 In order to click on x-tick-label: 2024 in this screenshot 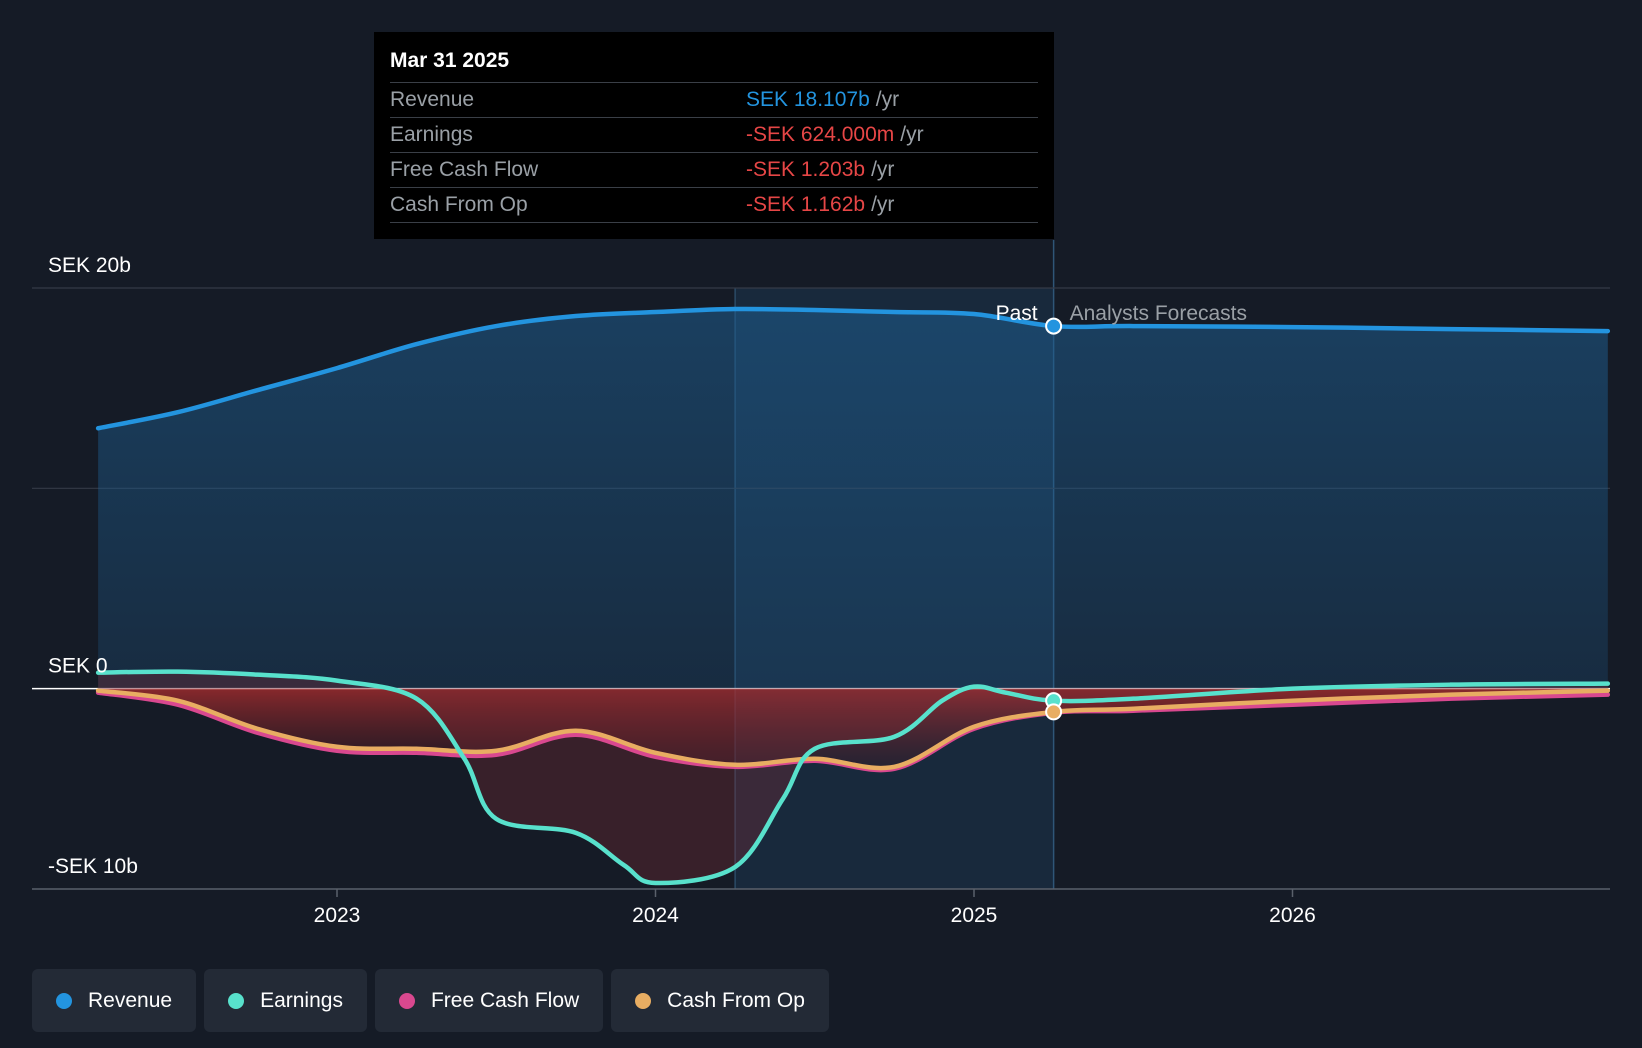, I will do `click(655, 915)`.